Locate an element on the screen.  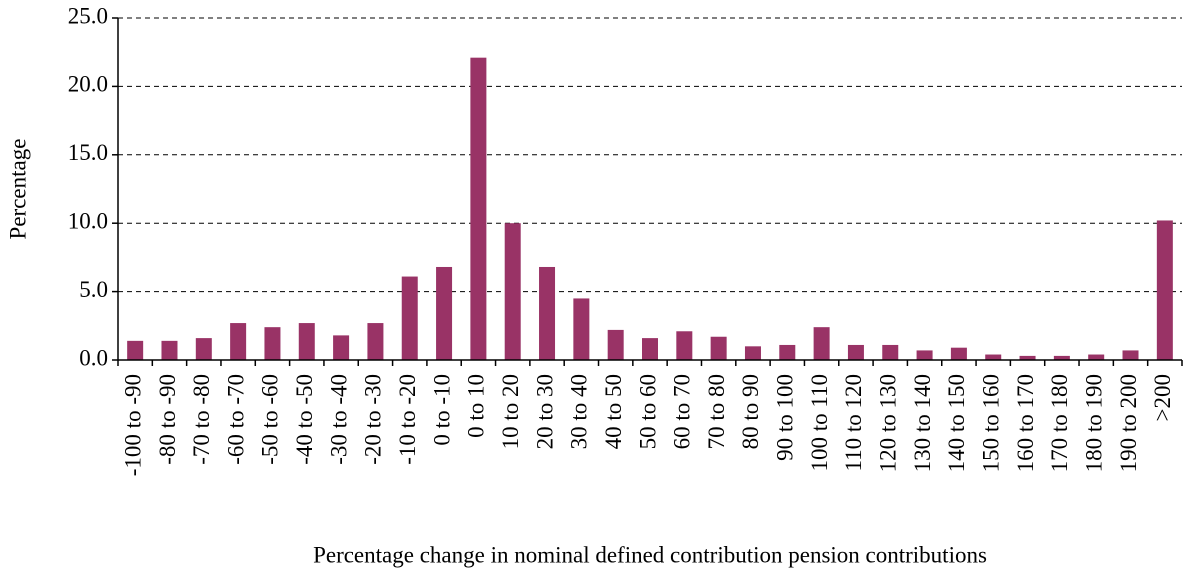
y-tick-label: 5.0 is located at coordinates (93, 289).